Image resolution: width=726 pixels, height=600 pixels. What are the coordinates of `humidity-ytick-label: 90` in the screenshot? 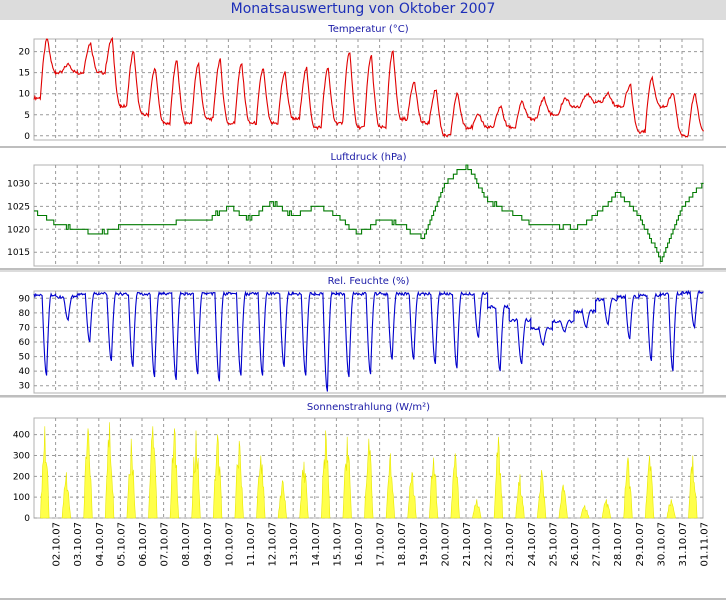 It's located at (25, 299).